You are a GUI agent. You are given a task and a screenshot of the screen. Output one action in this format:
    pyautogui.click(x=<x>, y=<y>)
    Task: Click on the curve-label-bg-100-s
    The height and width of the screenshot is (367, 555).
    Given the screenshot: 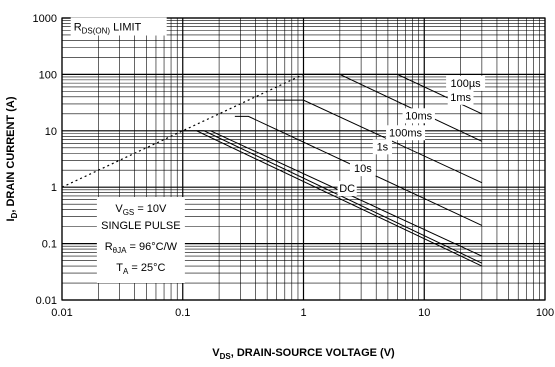 What is the action you would take?
    pyautogui.click(x=466, y=83)
    